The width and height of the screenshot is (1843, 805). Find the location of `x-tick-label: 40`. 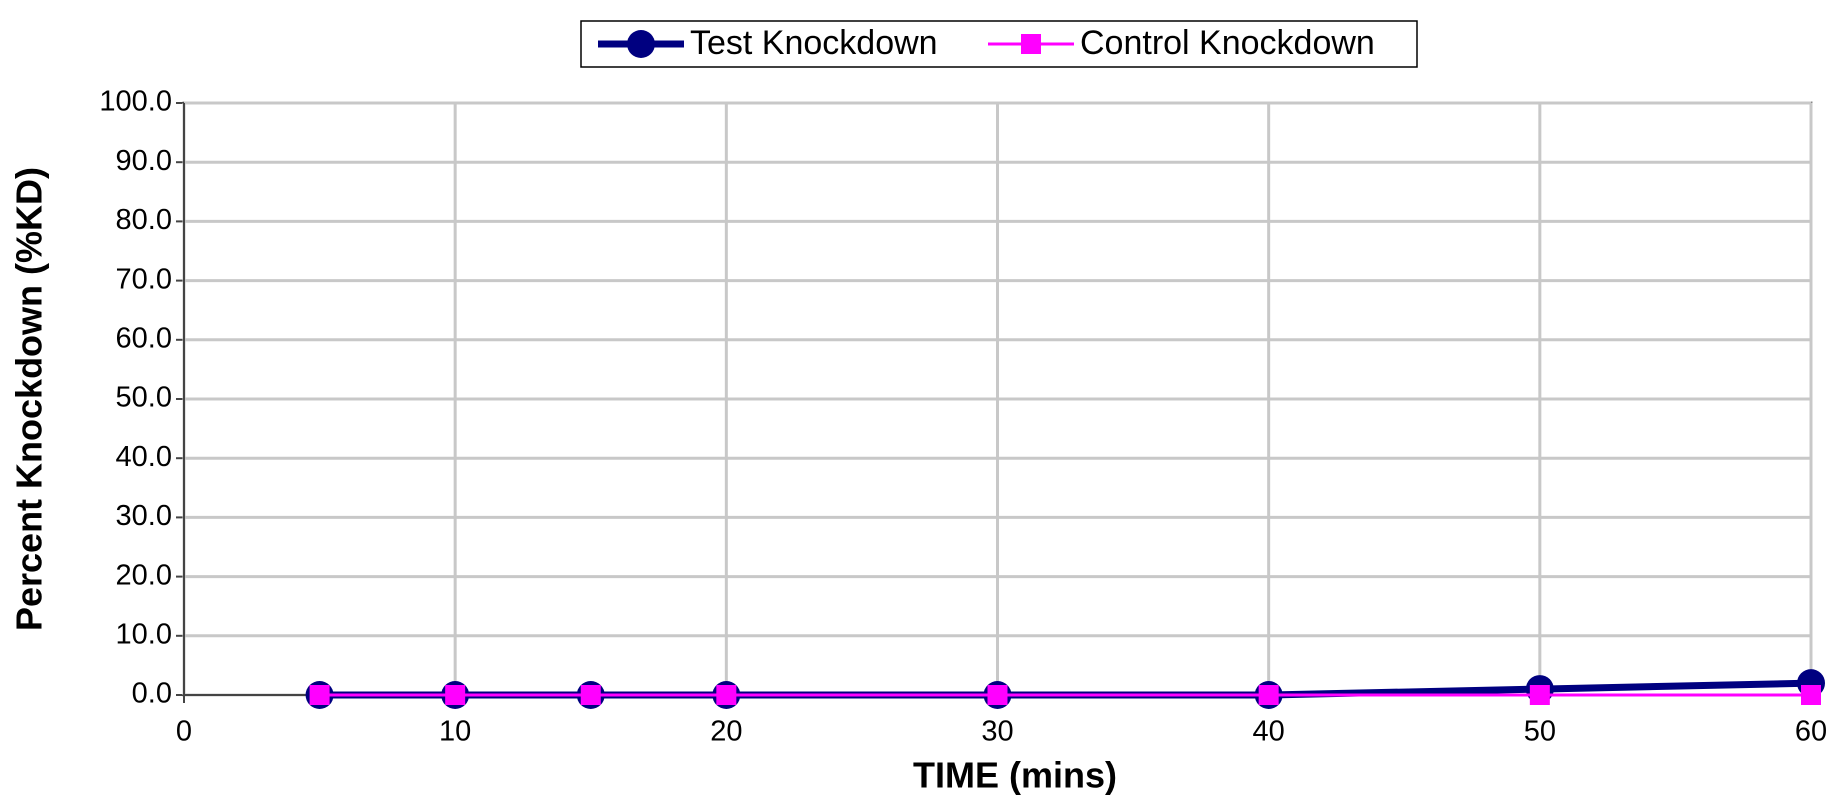

x-tick-label: 40 is located at coordinates (1269, 732).